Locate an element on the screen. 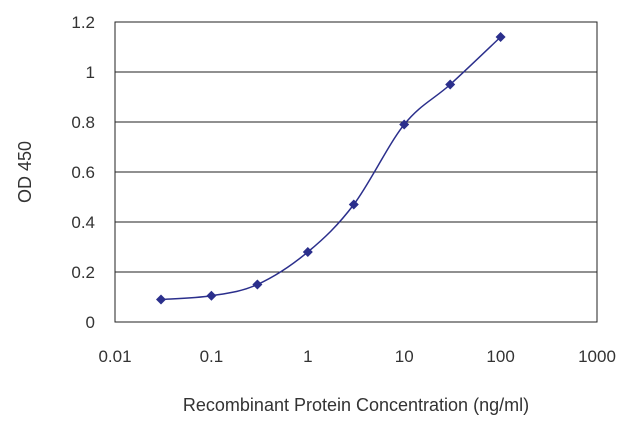 This screenshot has width=640, height=427. y-tick-labels: 0 0.2 0.4 0.6 0.8 1 1.2 is located at coordinates (83, 172).